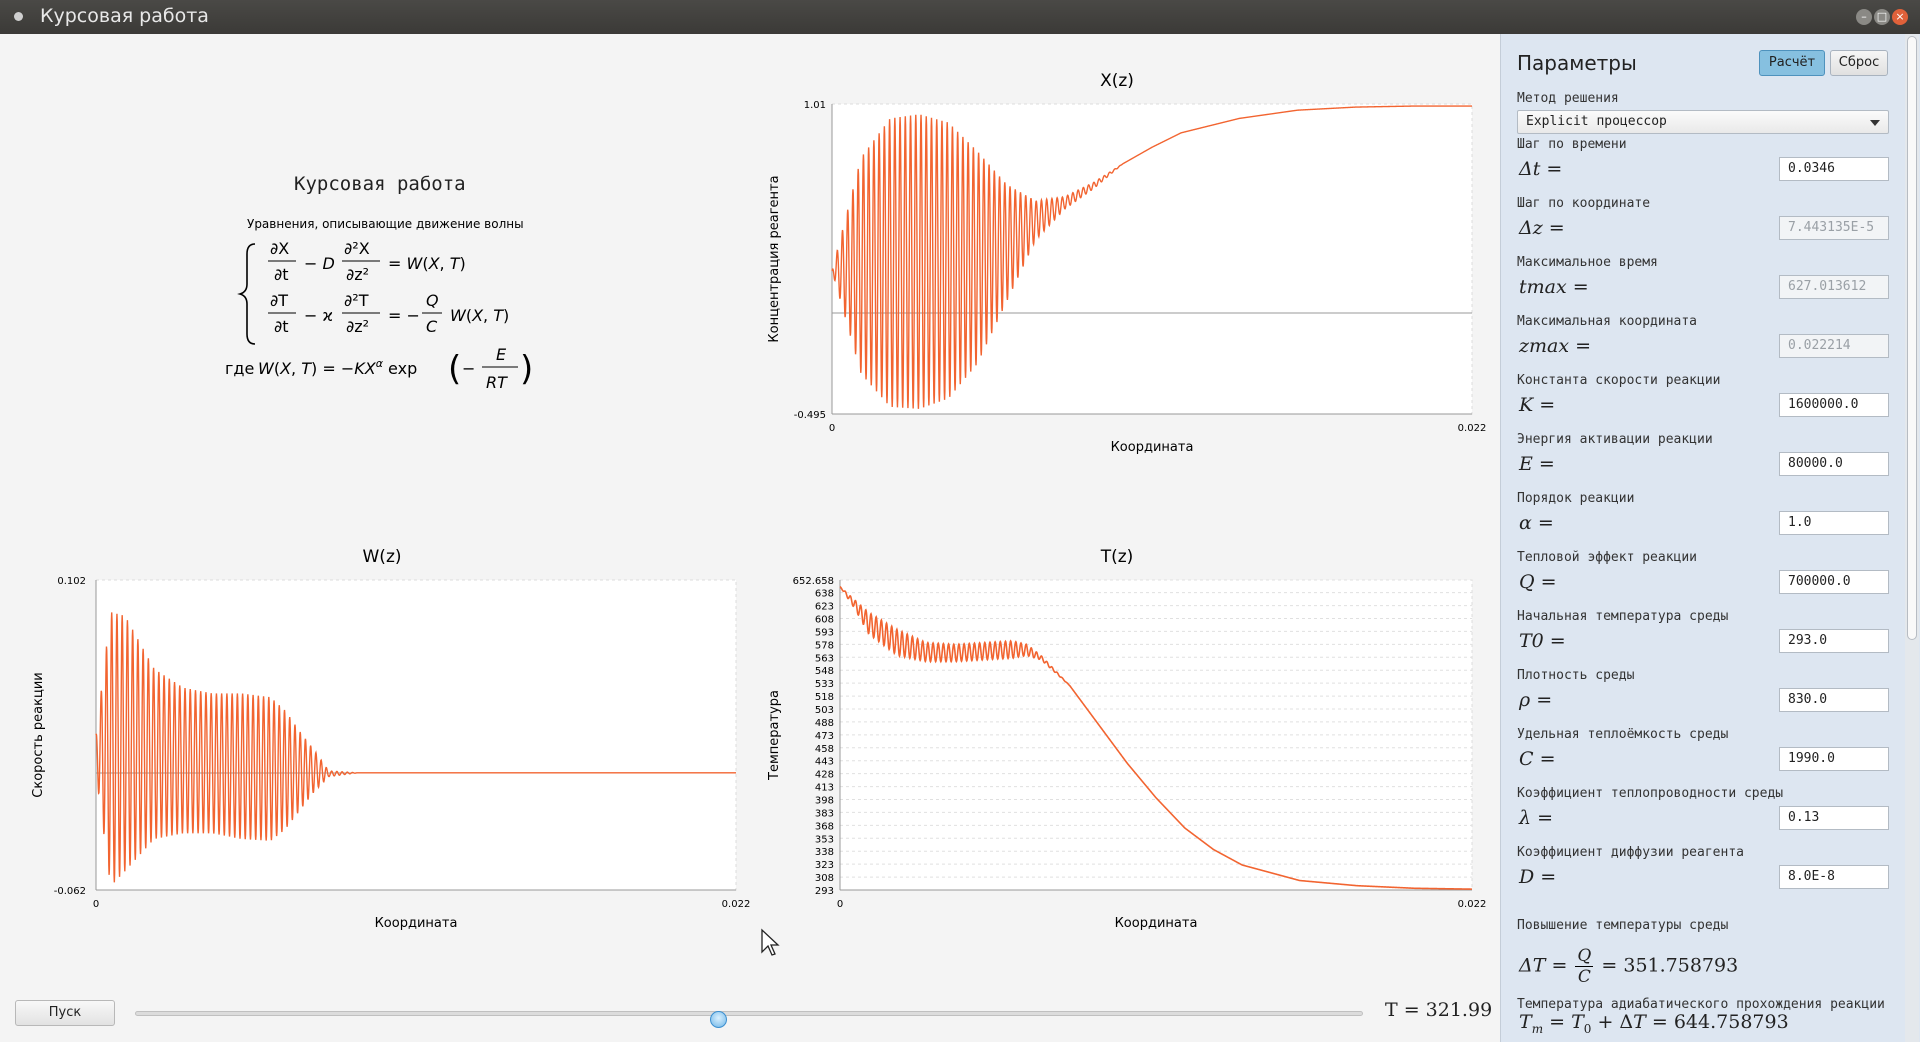  Describe the element at coordinates (824, 697) in the screenshot. I see `y-tick-label: 518` at that location.